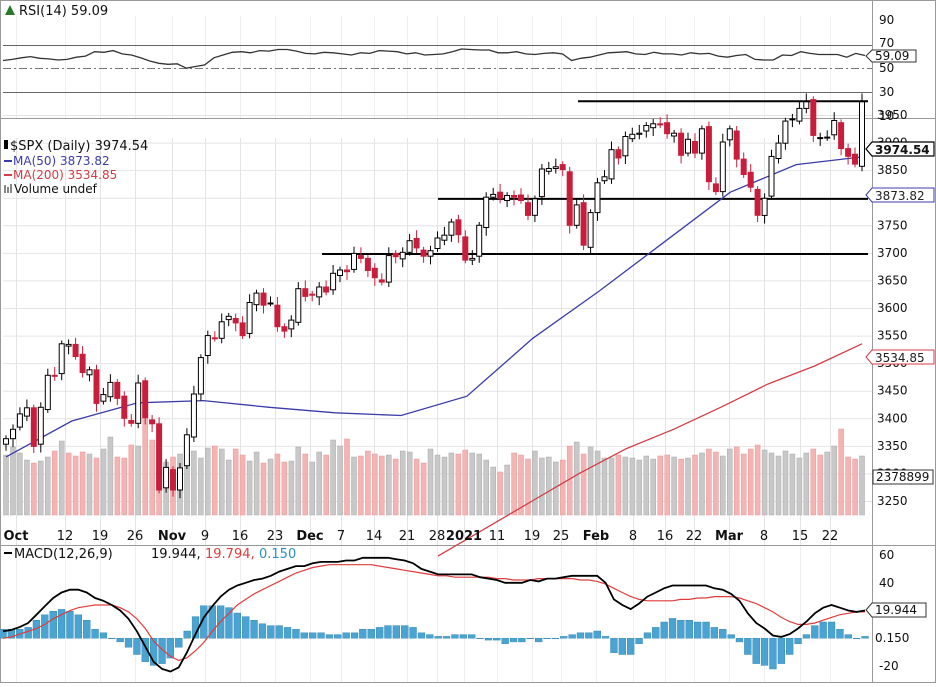 This screenshot has width=936, height=687. What do you see at coordinates (561, 536) in the screenshot?
I see `x-tick-label: 25` at bounding box center [561, 536].